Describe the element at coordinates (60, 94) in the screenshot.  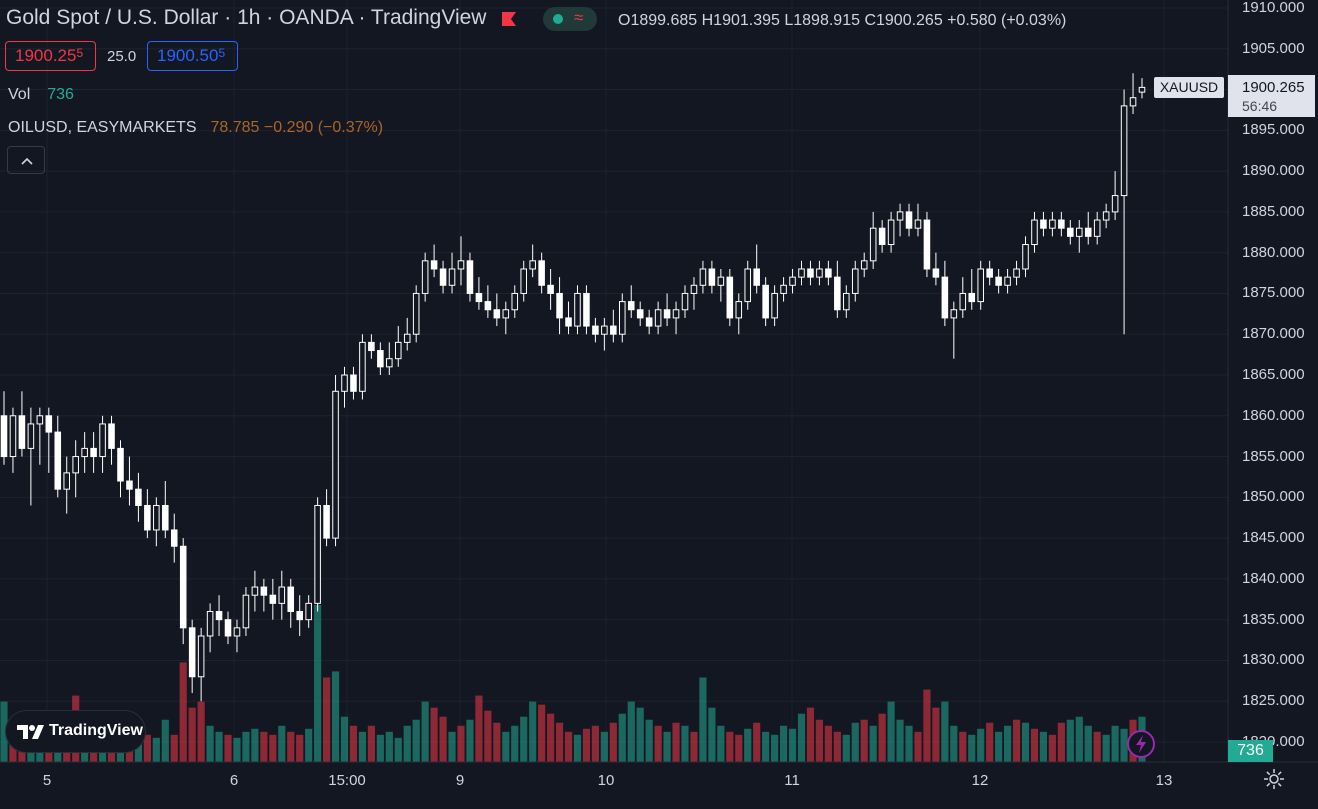
I see `volume-value: 736` at that location.